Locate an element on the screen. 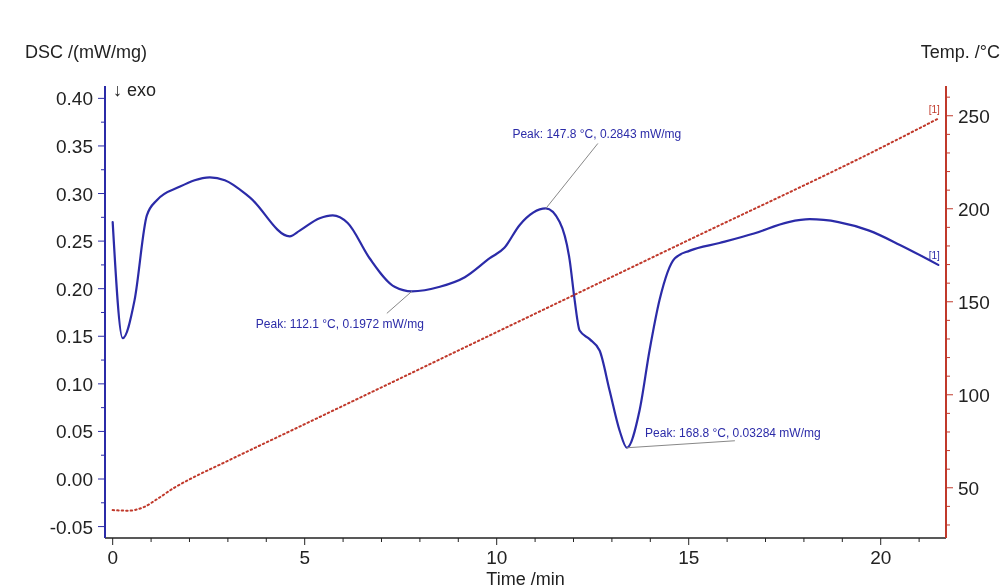 Image resolution: width=1008 pixels, height=587 pixels. y-tick-label: 0.30 is located at coordinates (74, 194).